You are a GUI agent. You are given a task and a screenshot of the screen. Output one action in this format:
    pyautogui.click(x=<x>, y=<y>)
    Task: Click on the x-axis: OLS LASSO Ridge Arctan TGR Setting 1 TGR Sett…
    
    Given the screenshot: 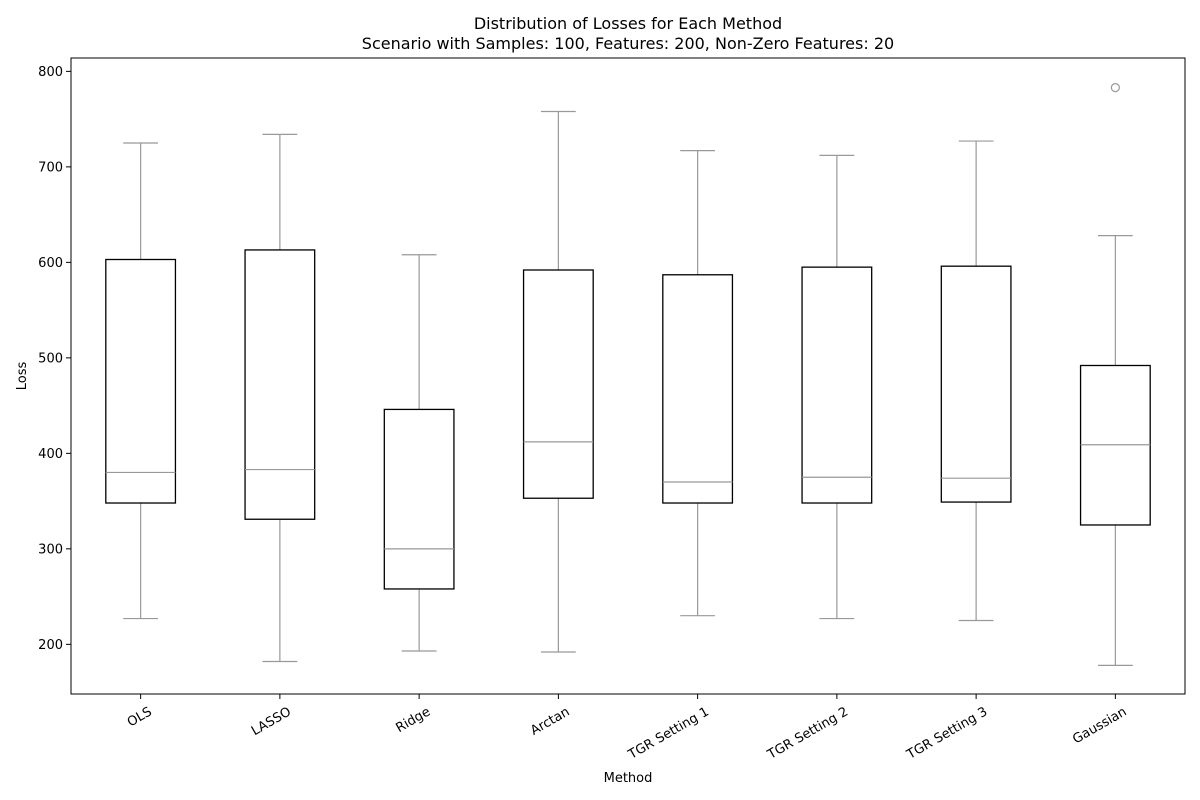 What is the action you would take?
    pyautogui.click(x=627, y=728)
    